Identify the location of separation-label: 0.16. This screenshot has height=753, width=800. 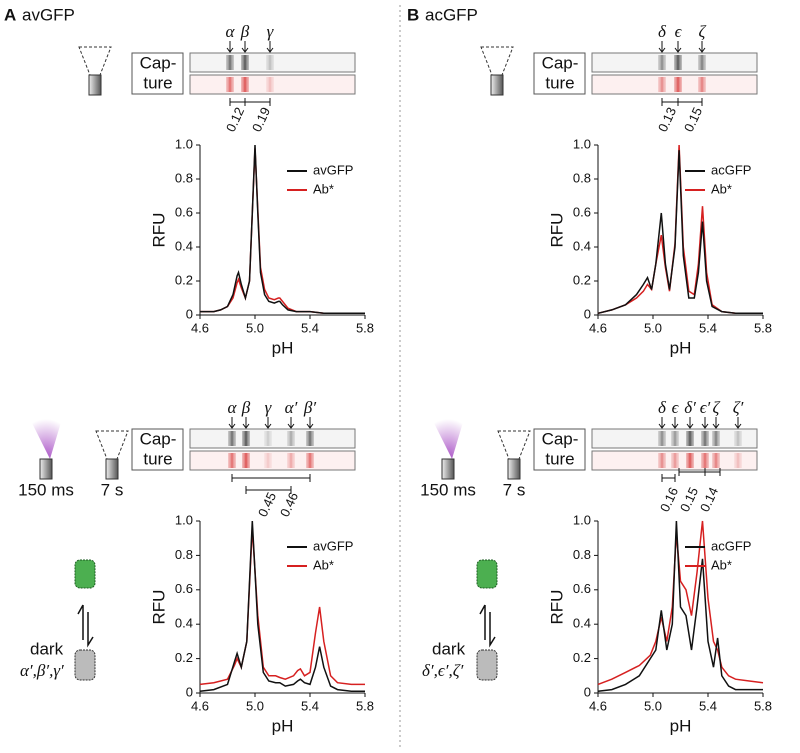
(669, 499).